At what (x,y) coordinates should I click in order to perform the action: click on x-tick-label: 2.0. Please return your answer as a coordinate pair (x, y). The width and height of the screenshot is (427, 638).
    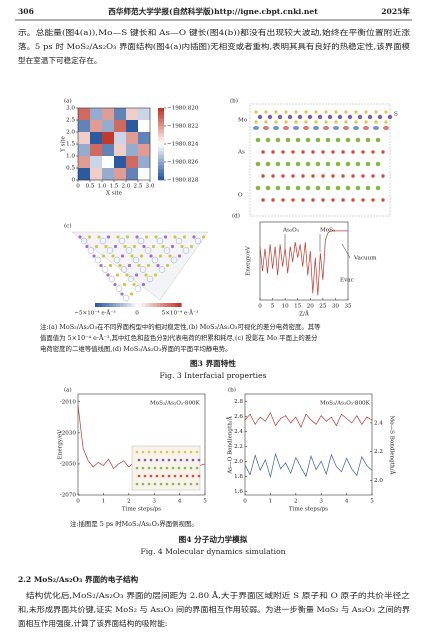
    Looking at the image, I should click on (126, 187).